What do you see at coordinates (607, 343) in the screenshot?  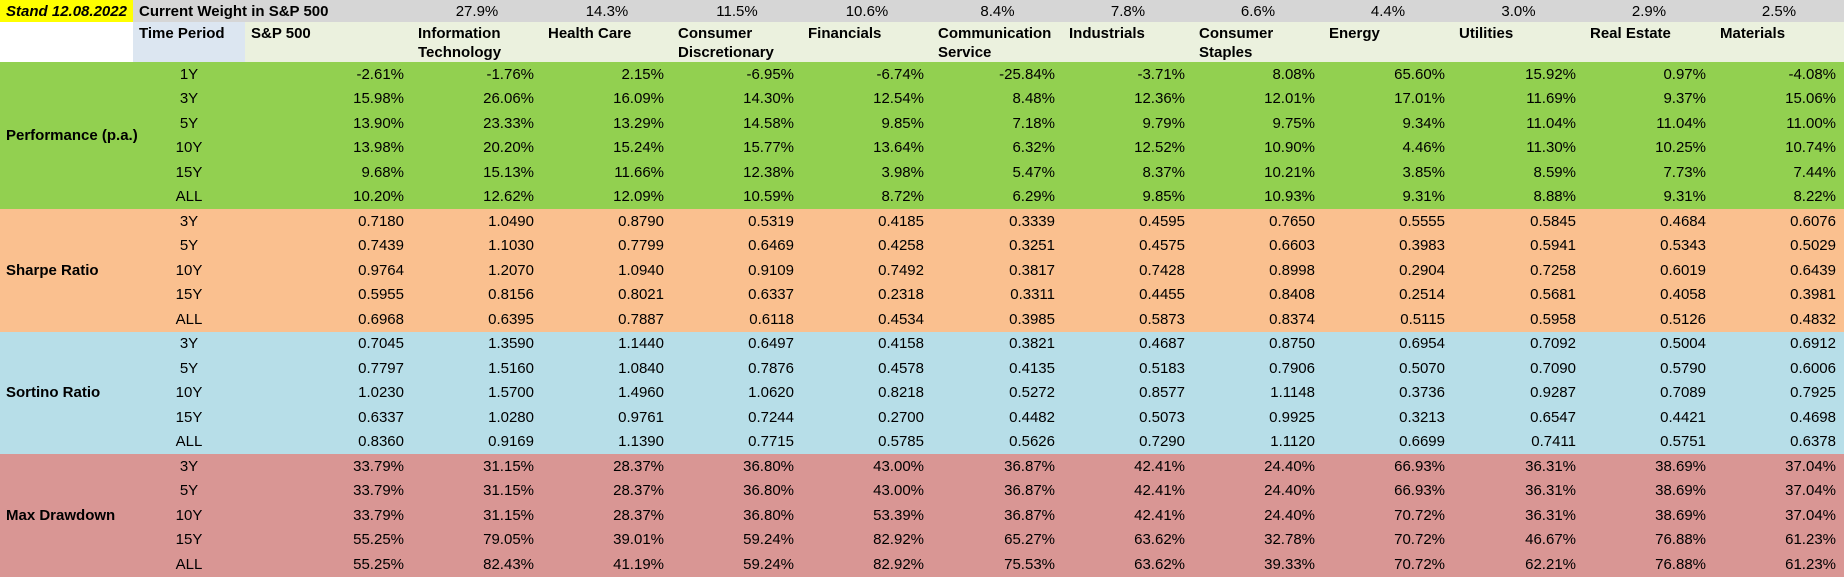 I see `value-cell: 1.1440` at bounding box center [607, 343].